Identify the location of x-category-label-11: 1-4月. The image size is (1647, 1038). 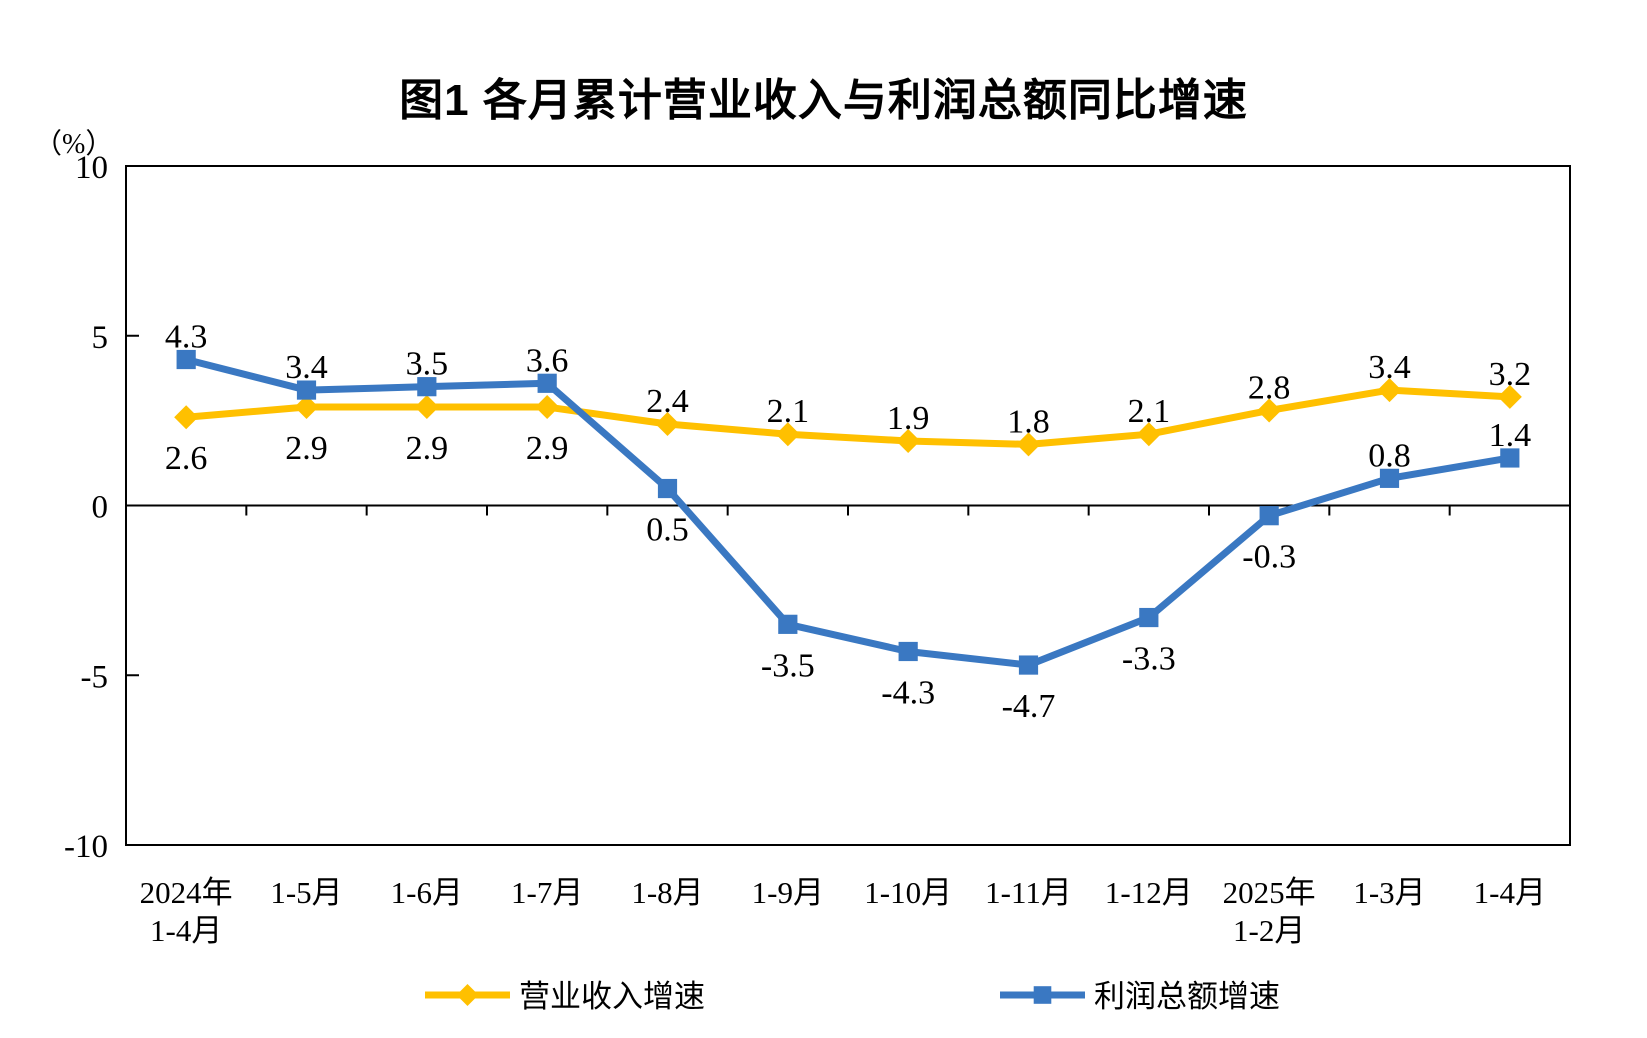
(1510, 892).